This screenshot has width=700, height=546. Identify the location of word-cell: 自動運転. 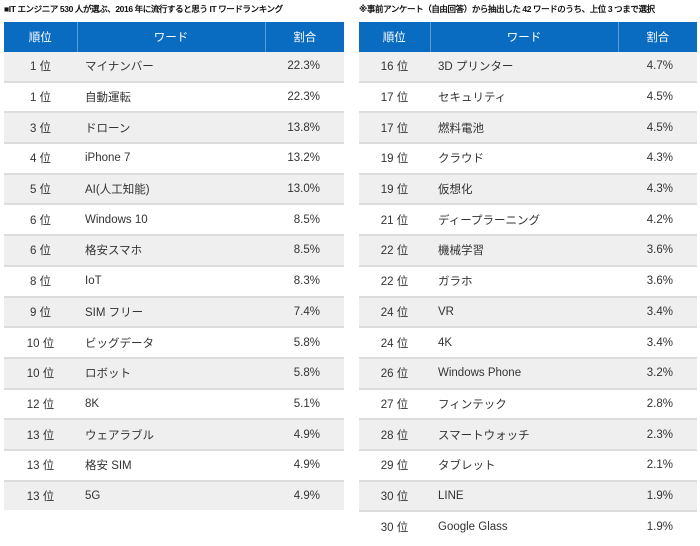
(171, 96).